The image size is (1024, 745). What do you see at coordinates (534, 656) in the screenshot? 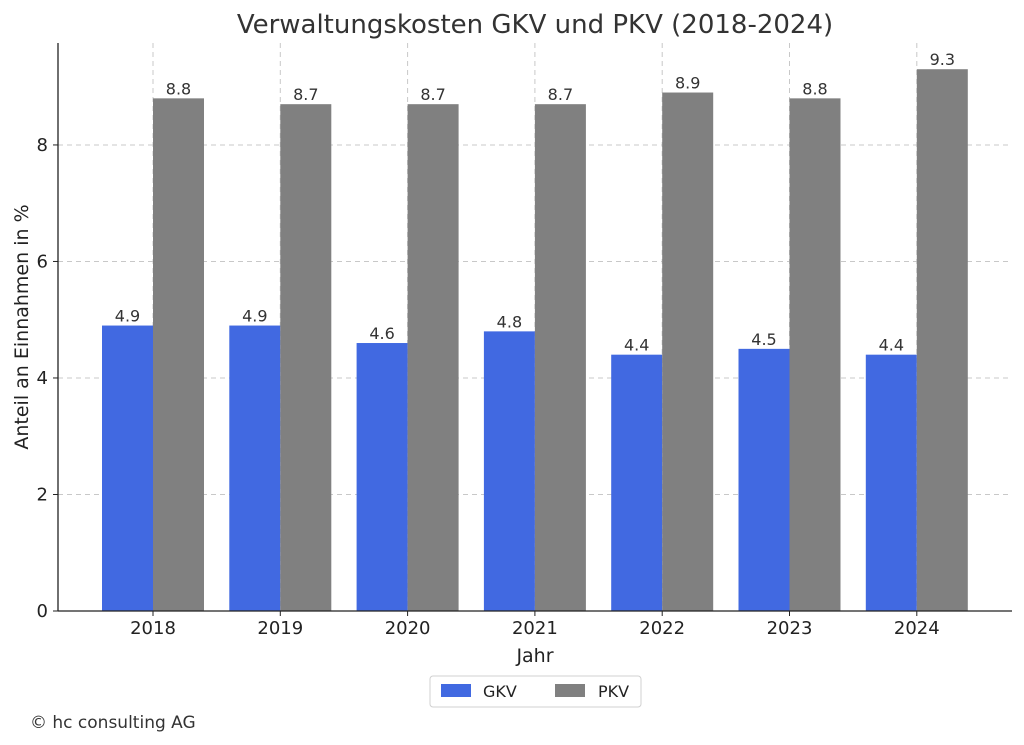
I see `x-axis-label: Jahr` at bounding box center [534, 656].